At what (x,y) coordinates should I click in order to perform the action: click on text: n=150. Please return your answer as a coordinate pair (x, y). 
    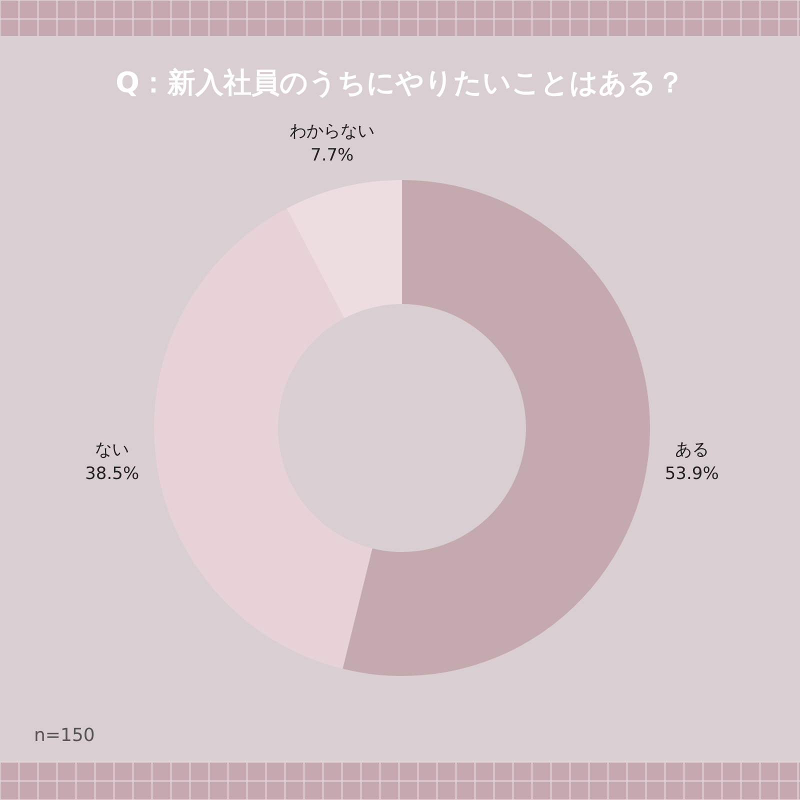
    Looking at the image, I should click on (64, 735).